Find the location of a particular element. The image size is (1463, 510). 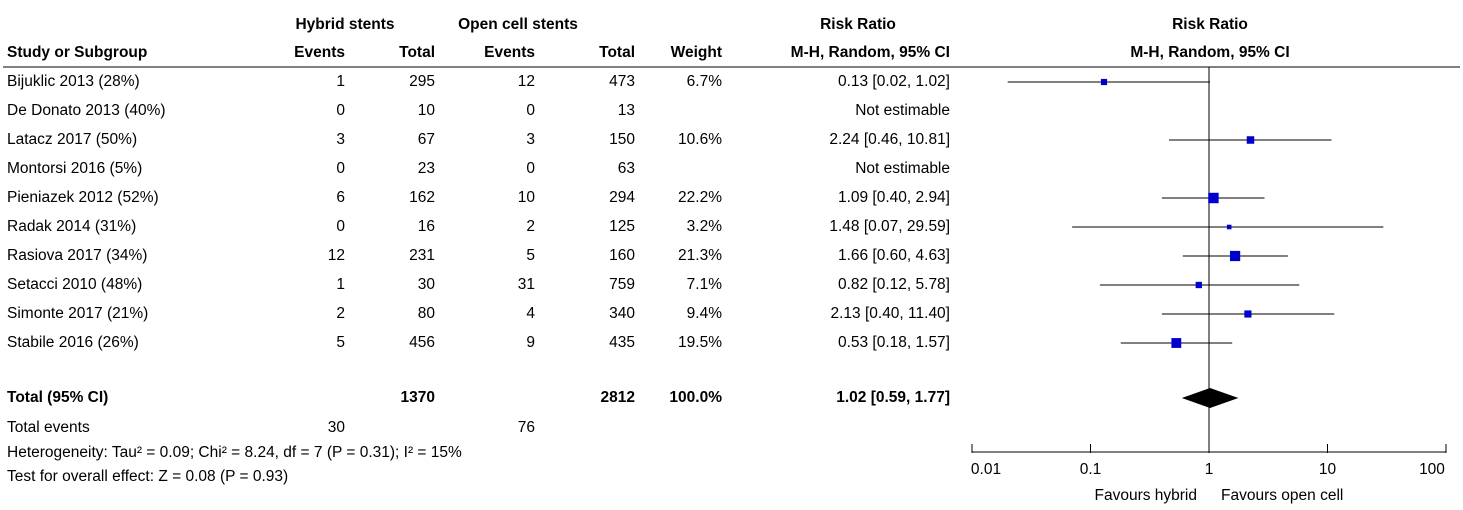

x-right-label: Favours open cell is located at coordinates (1282, 495).